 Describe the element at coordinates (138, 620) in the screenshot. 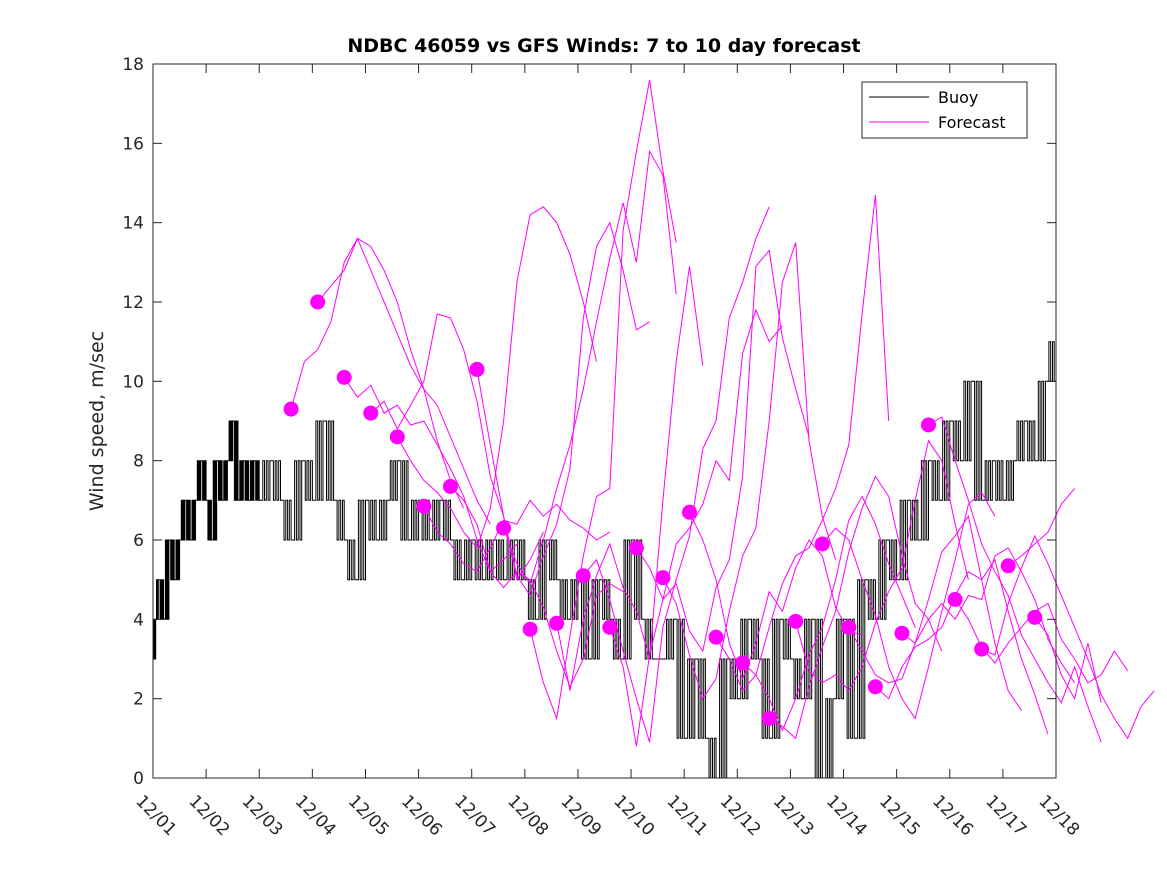

I see `y-tick-label: 4` at that location.